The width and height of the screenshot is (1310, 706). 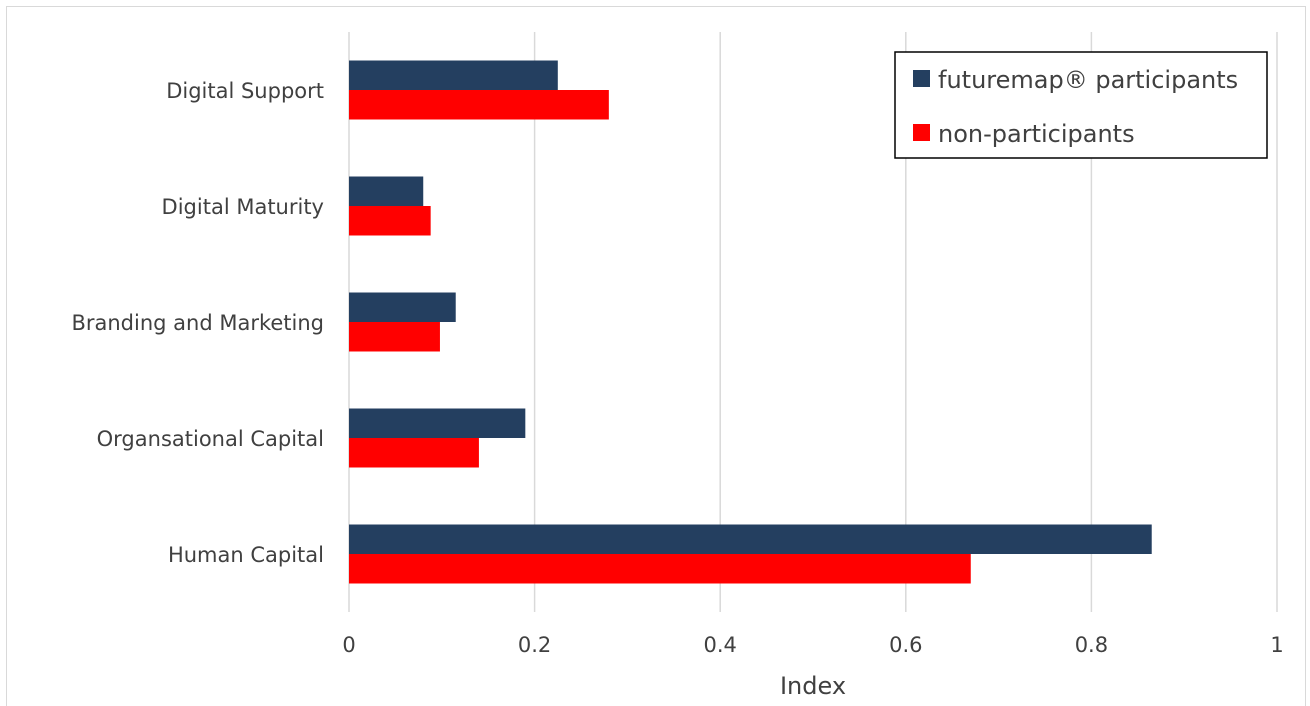 What do you see at coordinates (246, 555) in the screenshot?
I see `category-label: Human Capital` at bounding box center [246, 555].